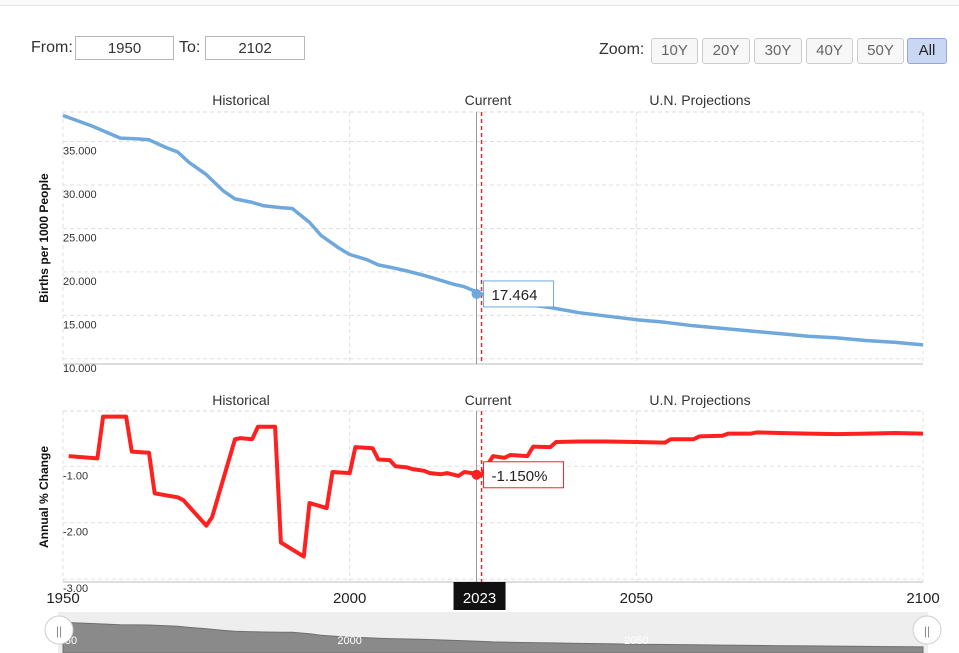  What do you see at coordinates (699, 400) in the screenshot?
I see `annual-change-section-label: U.N. Projections` at bounding box center [699, 400].